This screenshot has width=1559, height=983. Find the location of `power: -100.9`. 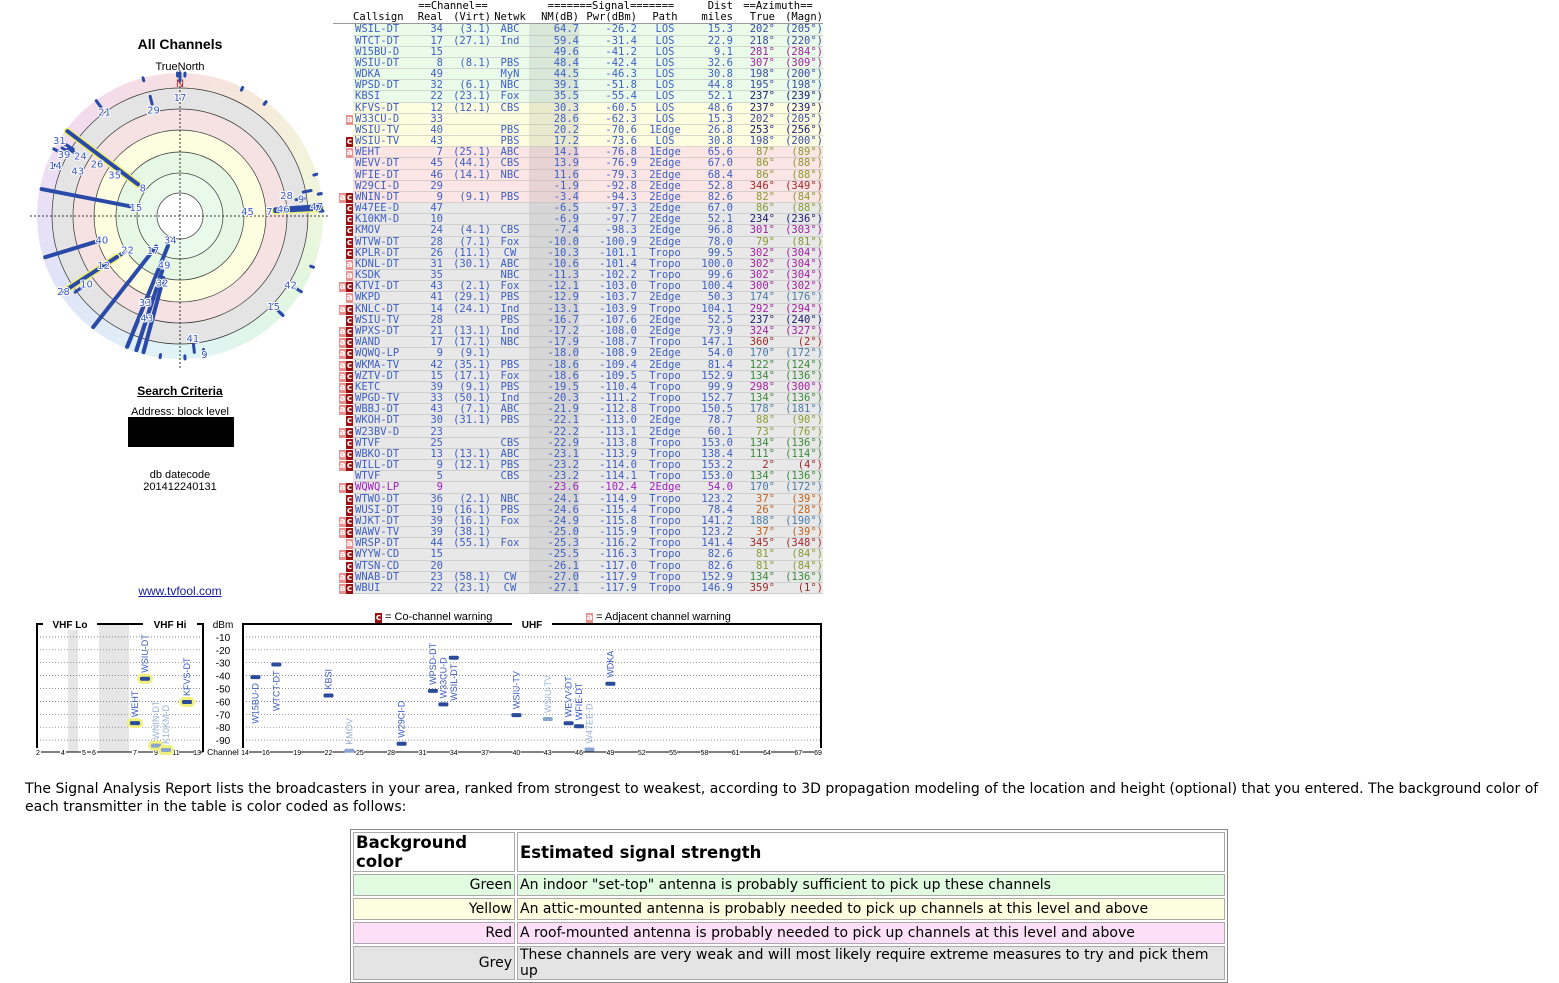

power: -100.9 is located at coordinates (608, 242).